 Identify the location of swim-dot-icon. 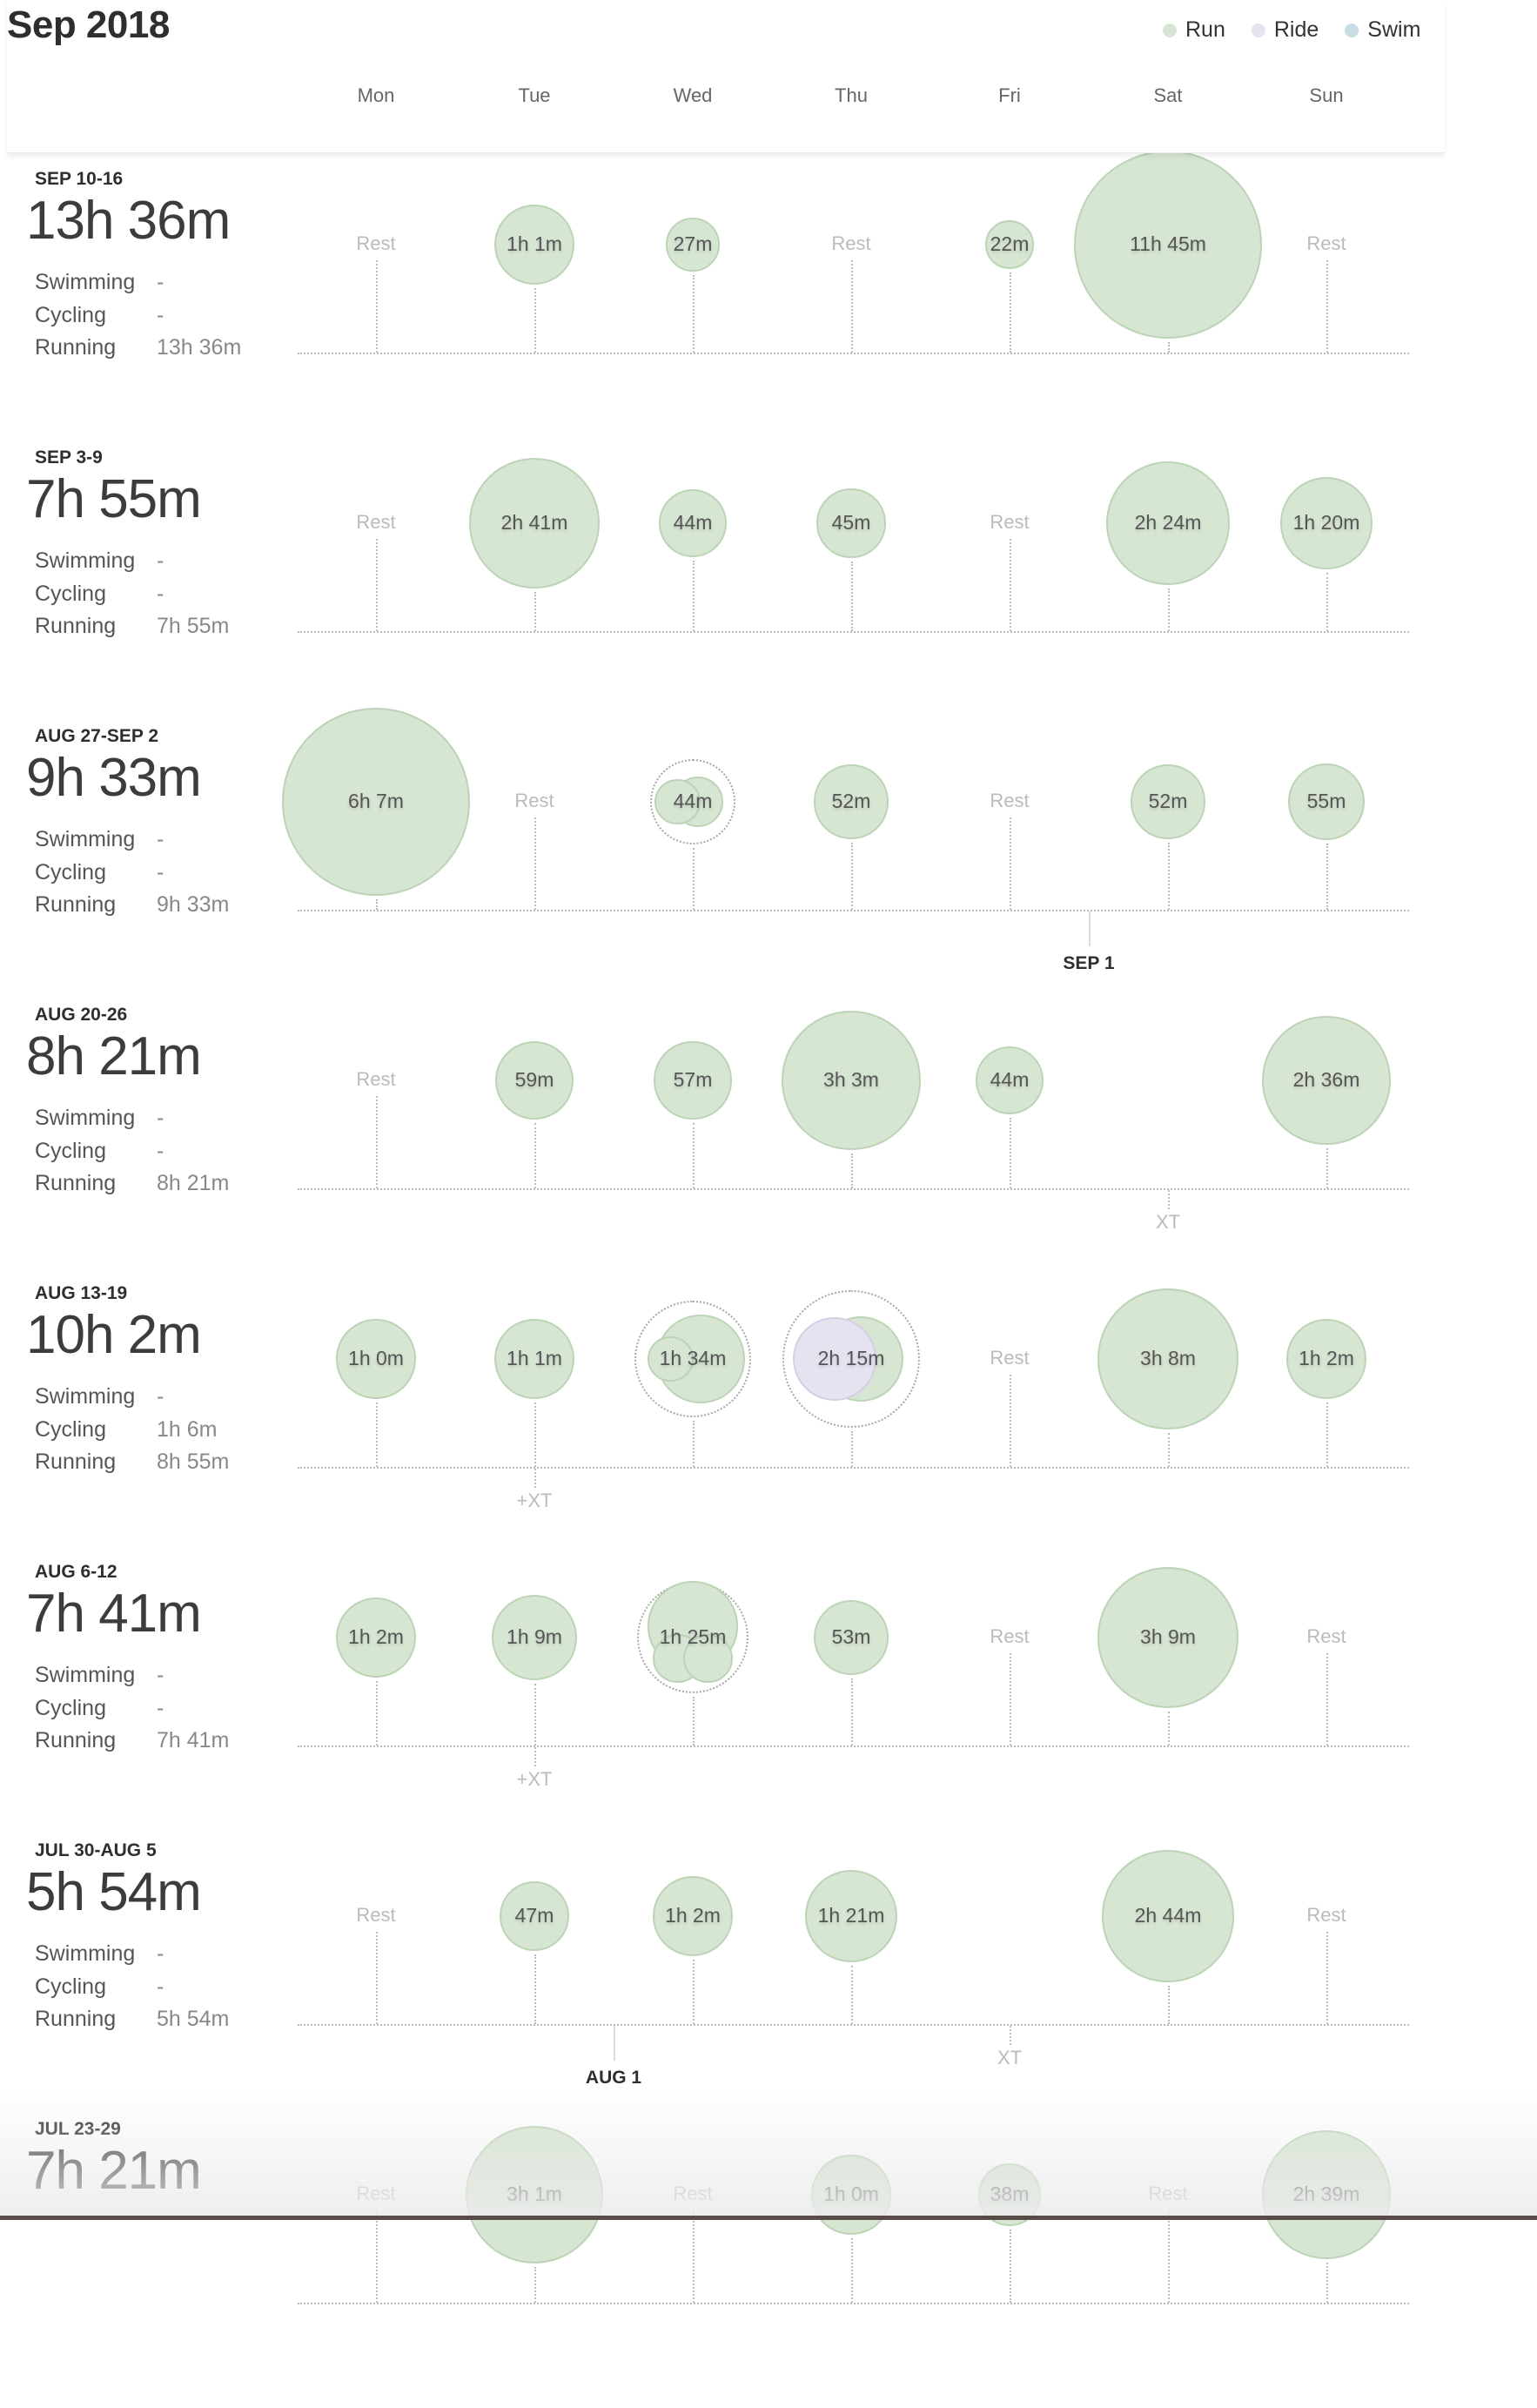
(1352, 30).